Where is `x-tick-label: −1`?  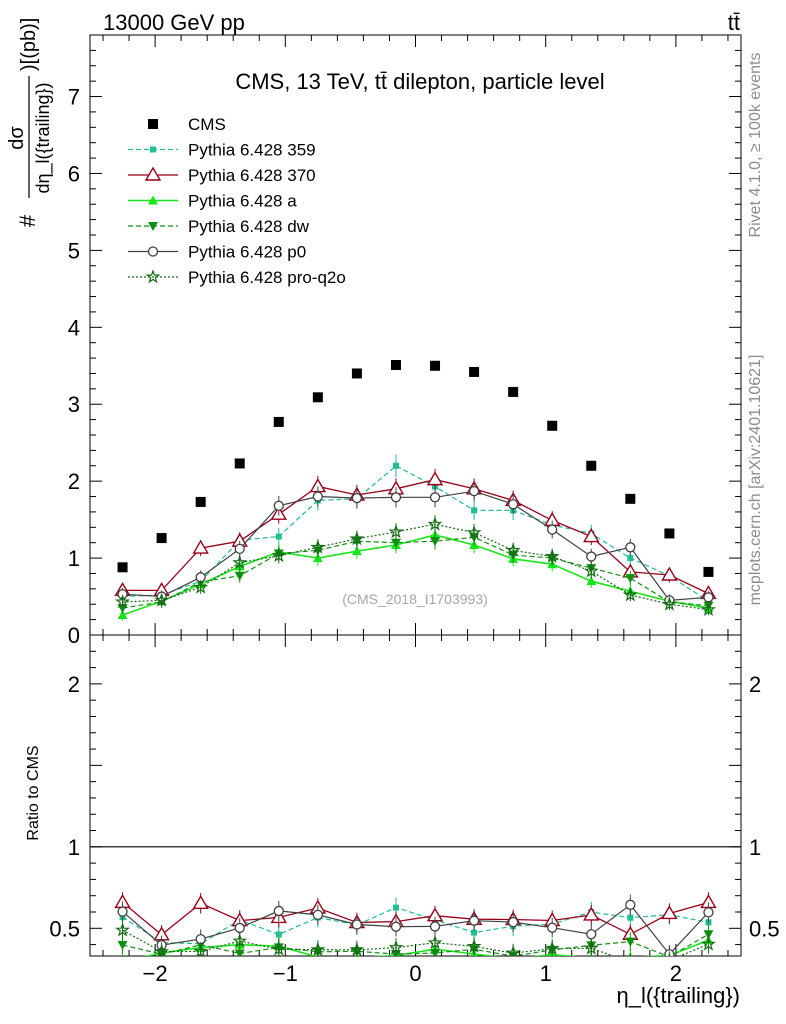 x-tick-label: −1 is located at coordinates (285, 973).